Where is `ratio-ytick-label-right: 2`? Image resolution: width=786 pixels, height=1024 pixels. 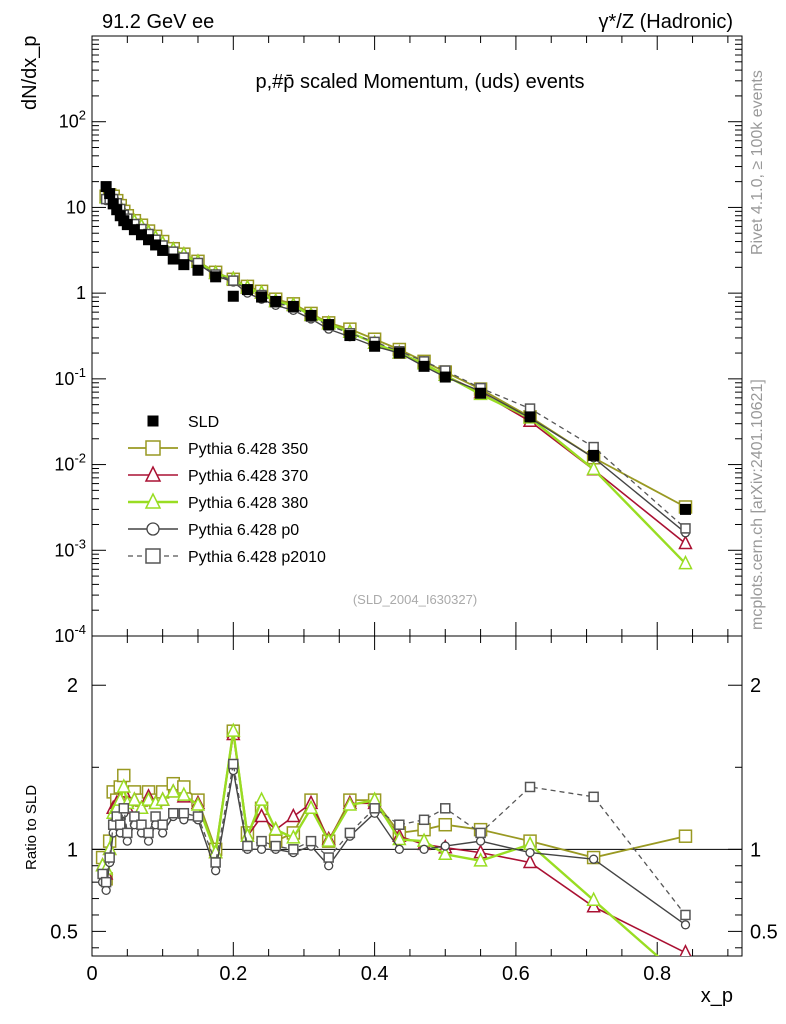
ratio-ytick-label-right: 2 is located at coordinates (755, 686).